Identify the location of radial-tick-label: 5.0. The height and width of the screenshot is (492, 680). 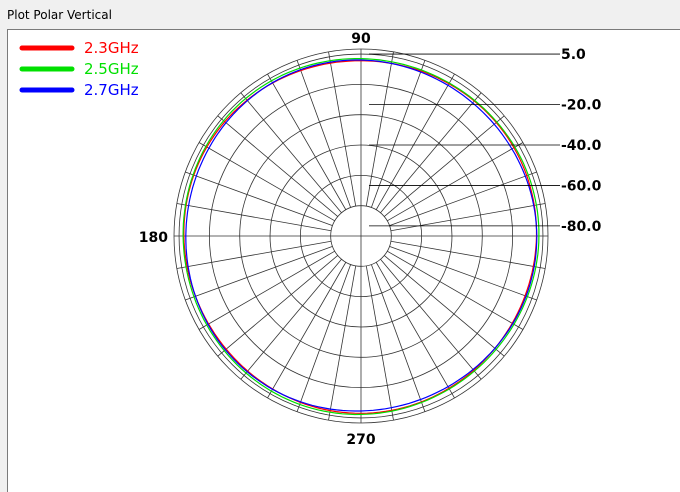
(573, 55).